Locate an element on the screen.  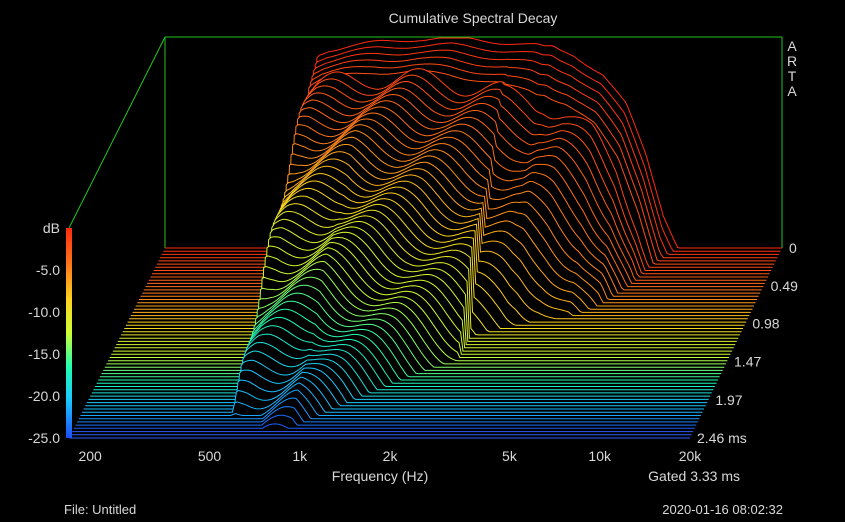
x-axis-ticks: 200 500 1k 2k 5k 10k 20k is located at coordinates (390, 456).